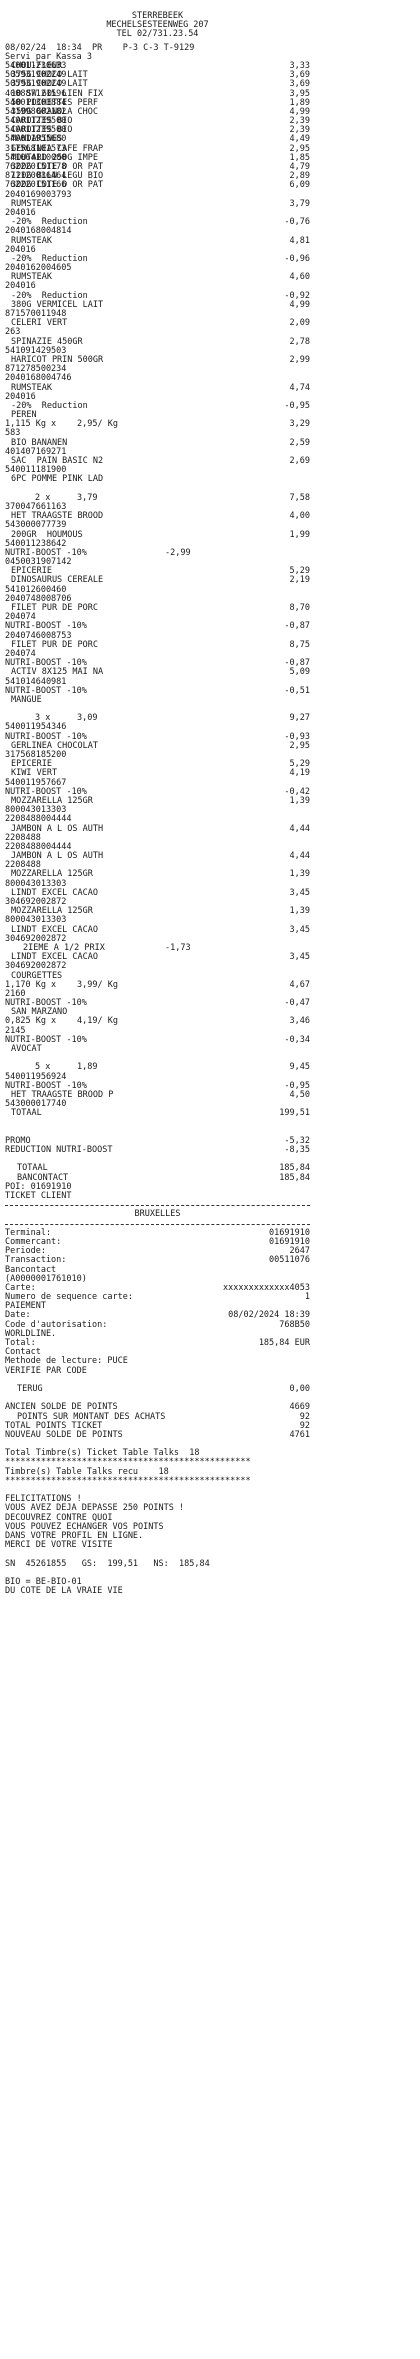 The width and height of the screenshot is (420, 2359). What do you see at coordinates (36, 130) in the screenshot?
I see `barcode-number: 540011239500` at bounding box center [36, 130].